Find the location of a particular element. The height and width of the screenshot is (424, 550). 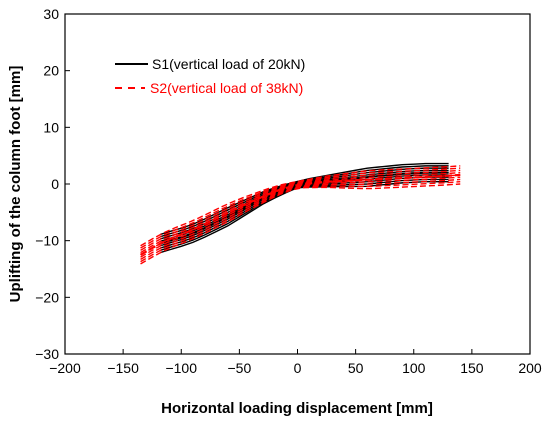

y-tick-label: 10 is located at coordinates (51, 127).